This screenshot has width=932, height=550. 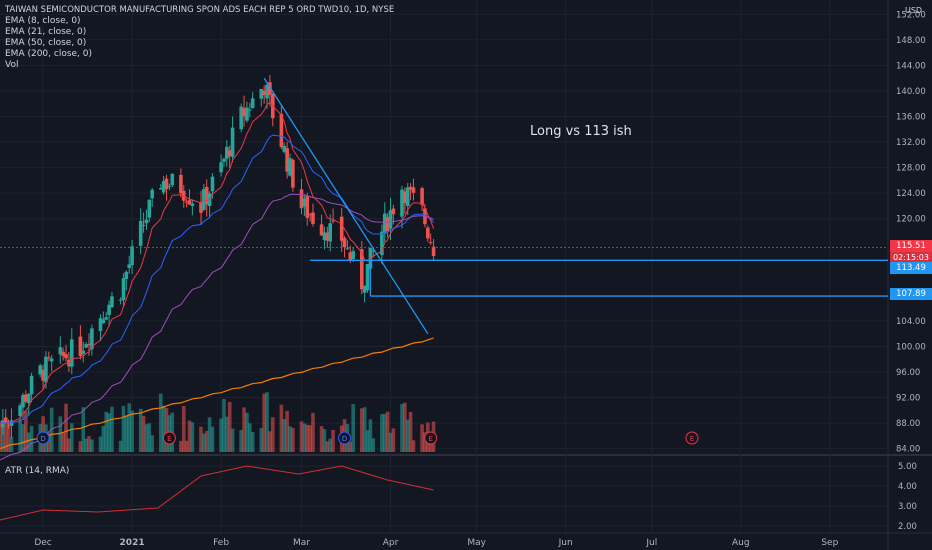 I want to click on y-tick-label: 128.00, so click(x=911, y=169).